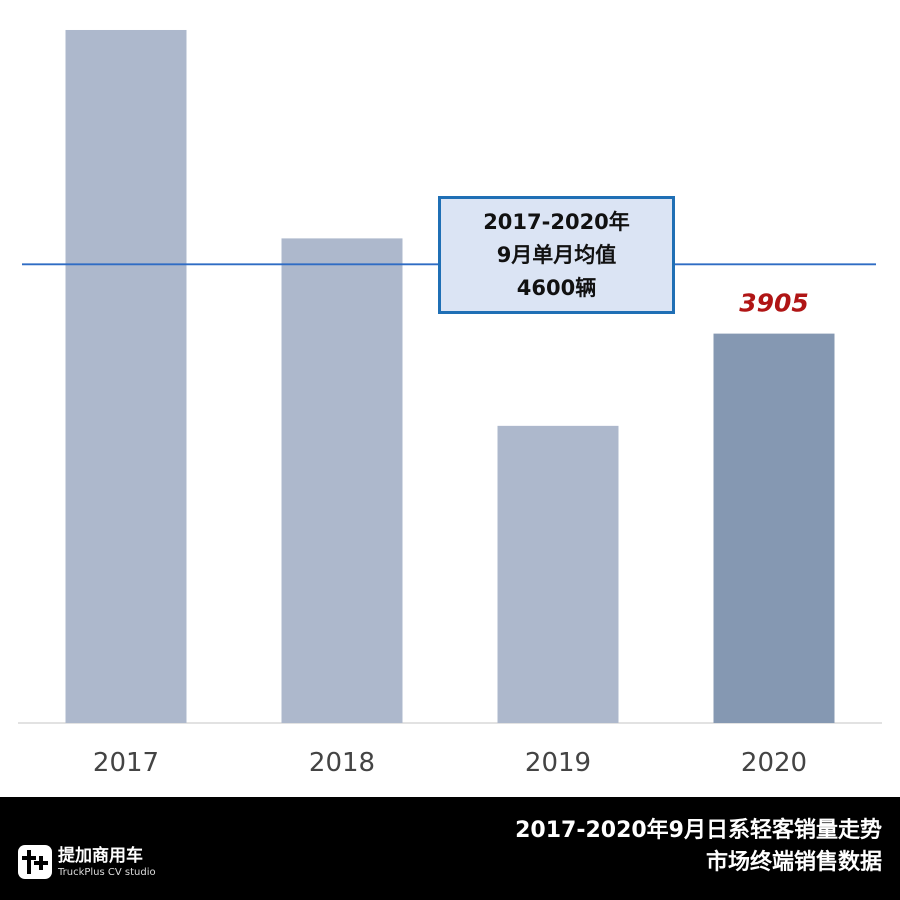  I want to click on bar-2019, so click(558, 574).